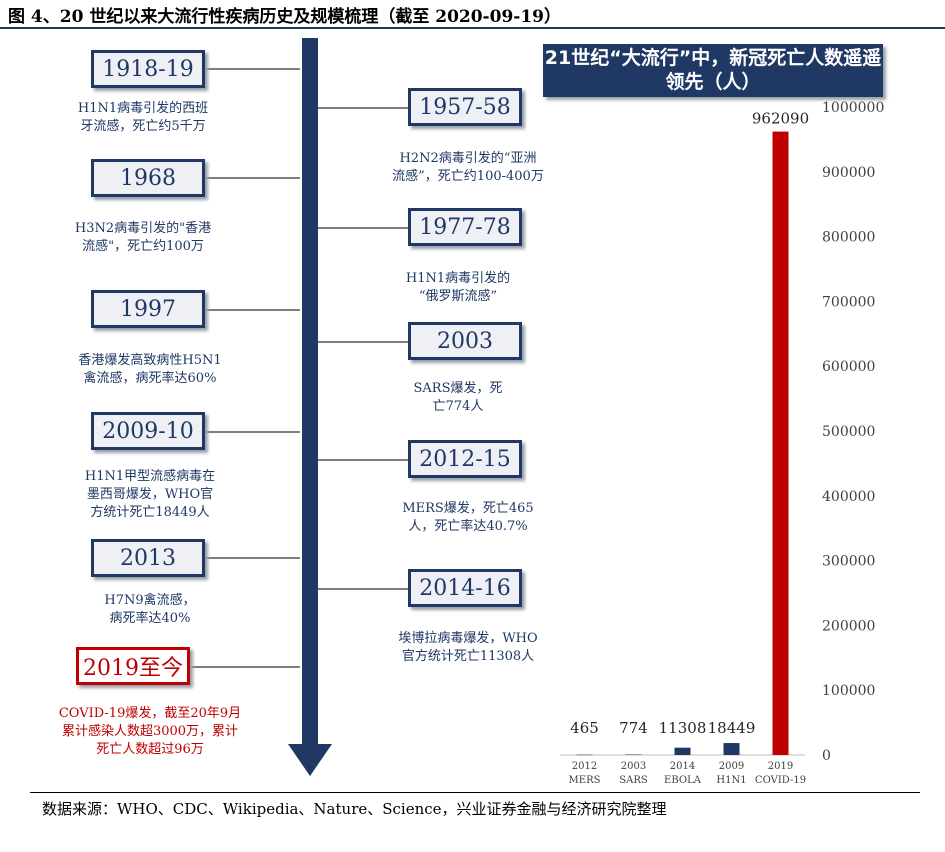 This screenshot has width=945, height=852. I want to click on event-description-line: MERS爆发，死亡465, so click(468, 508).